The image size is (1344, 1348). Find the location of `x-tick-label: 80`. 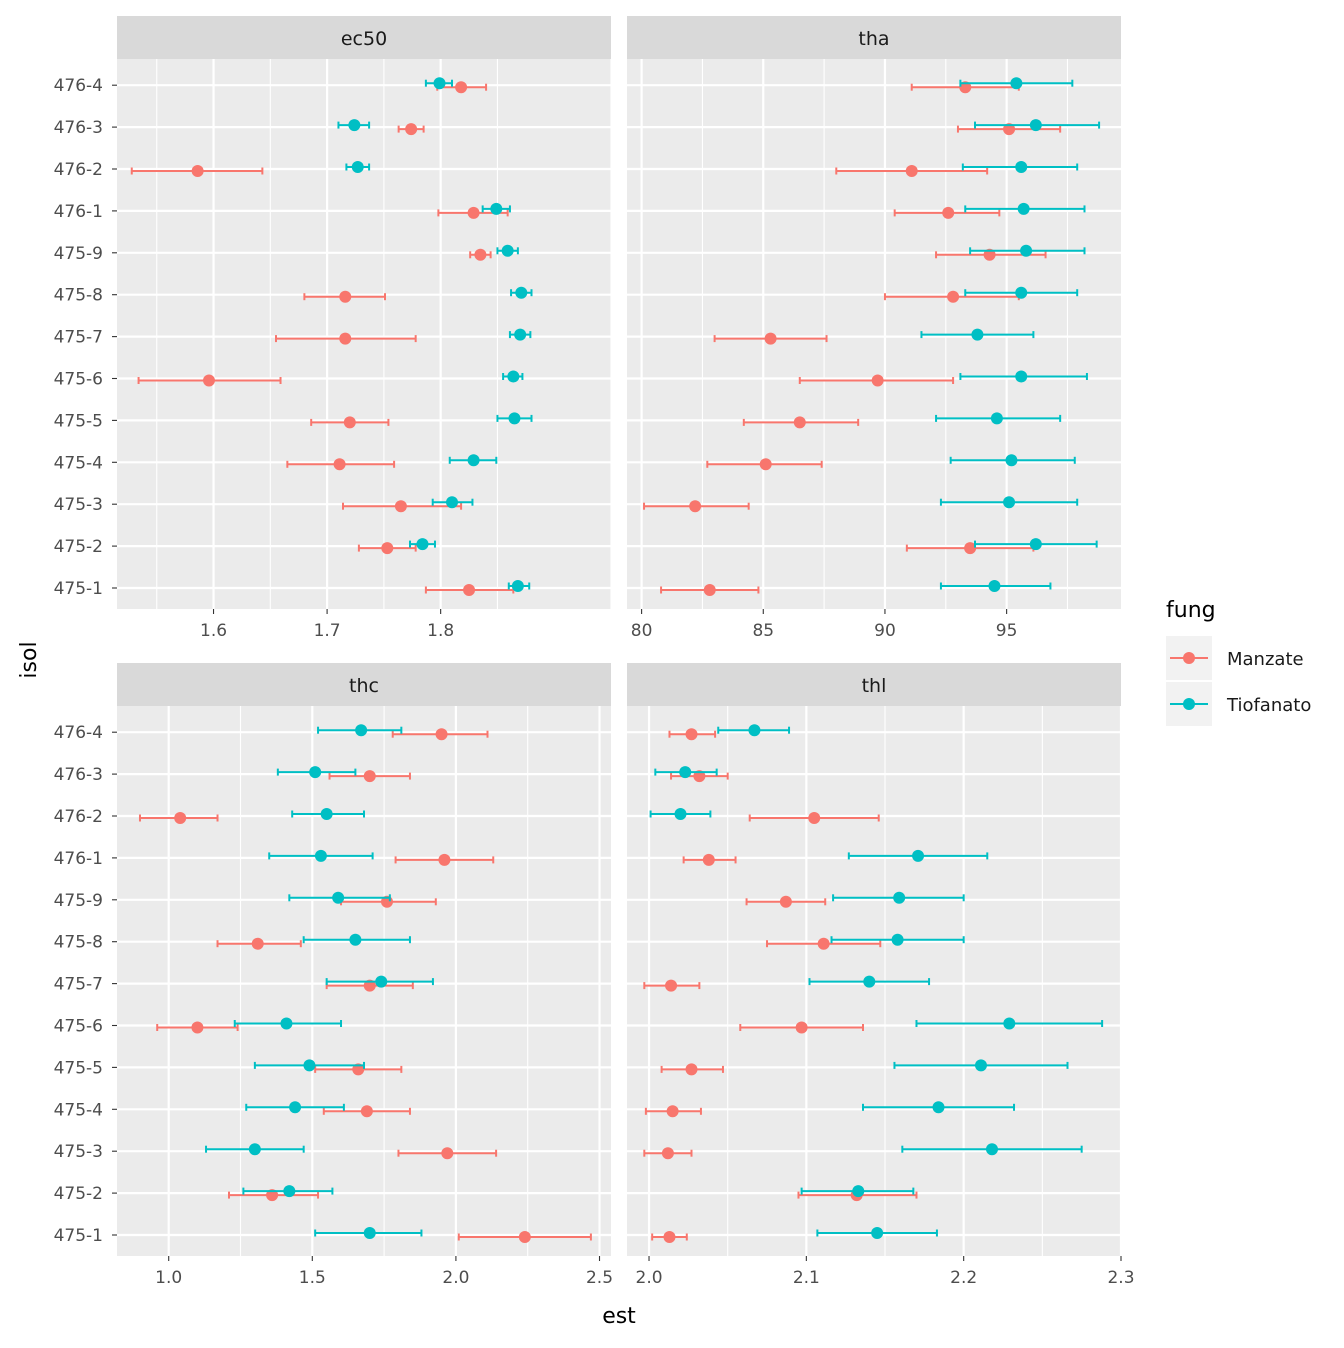

x-tick-label: 80 is located at coordinates (642, 631).